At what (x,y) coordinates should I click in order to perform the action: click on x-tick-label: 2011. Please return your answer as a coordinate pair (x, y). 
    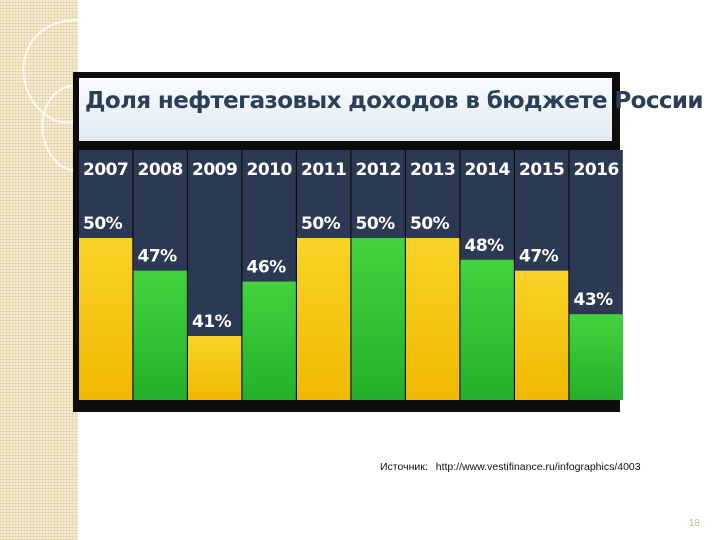
    Looking at the image, I should click on (323, 170).